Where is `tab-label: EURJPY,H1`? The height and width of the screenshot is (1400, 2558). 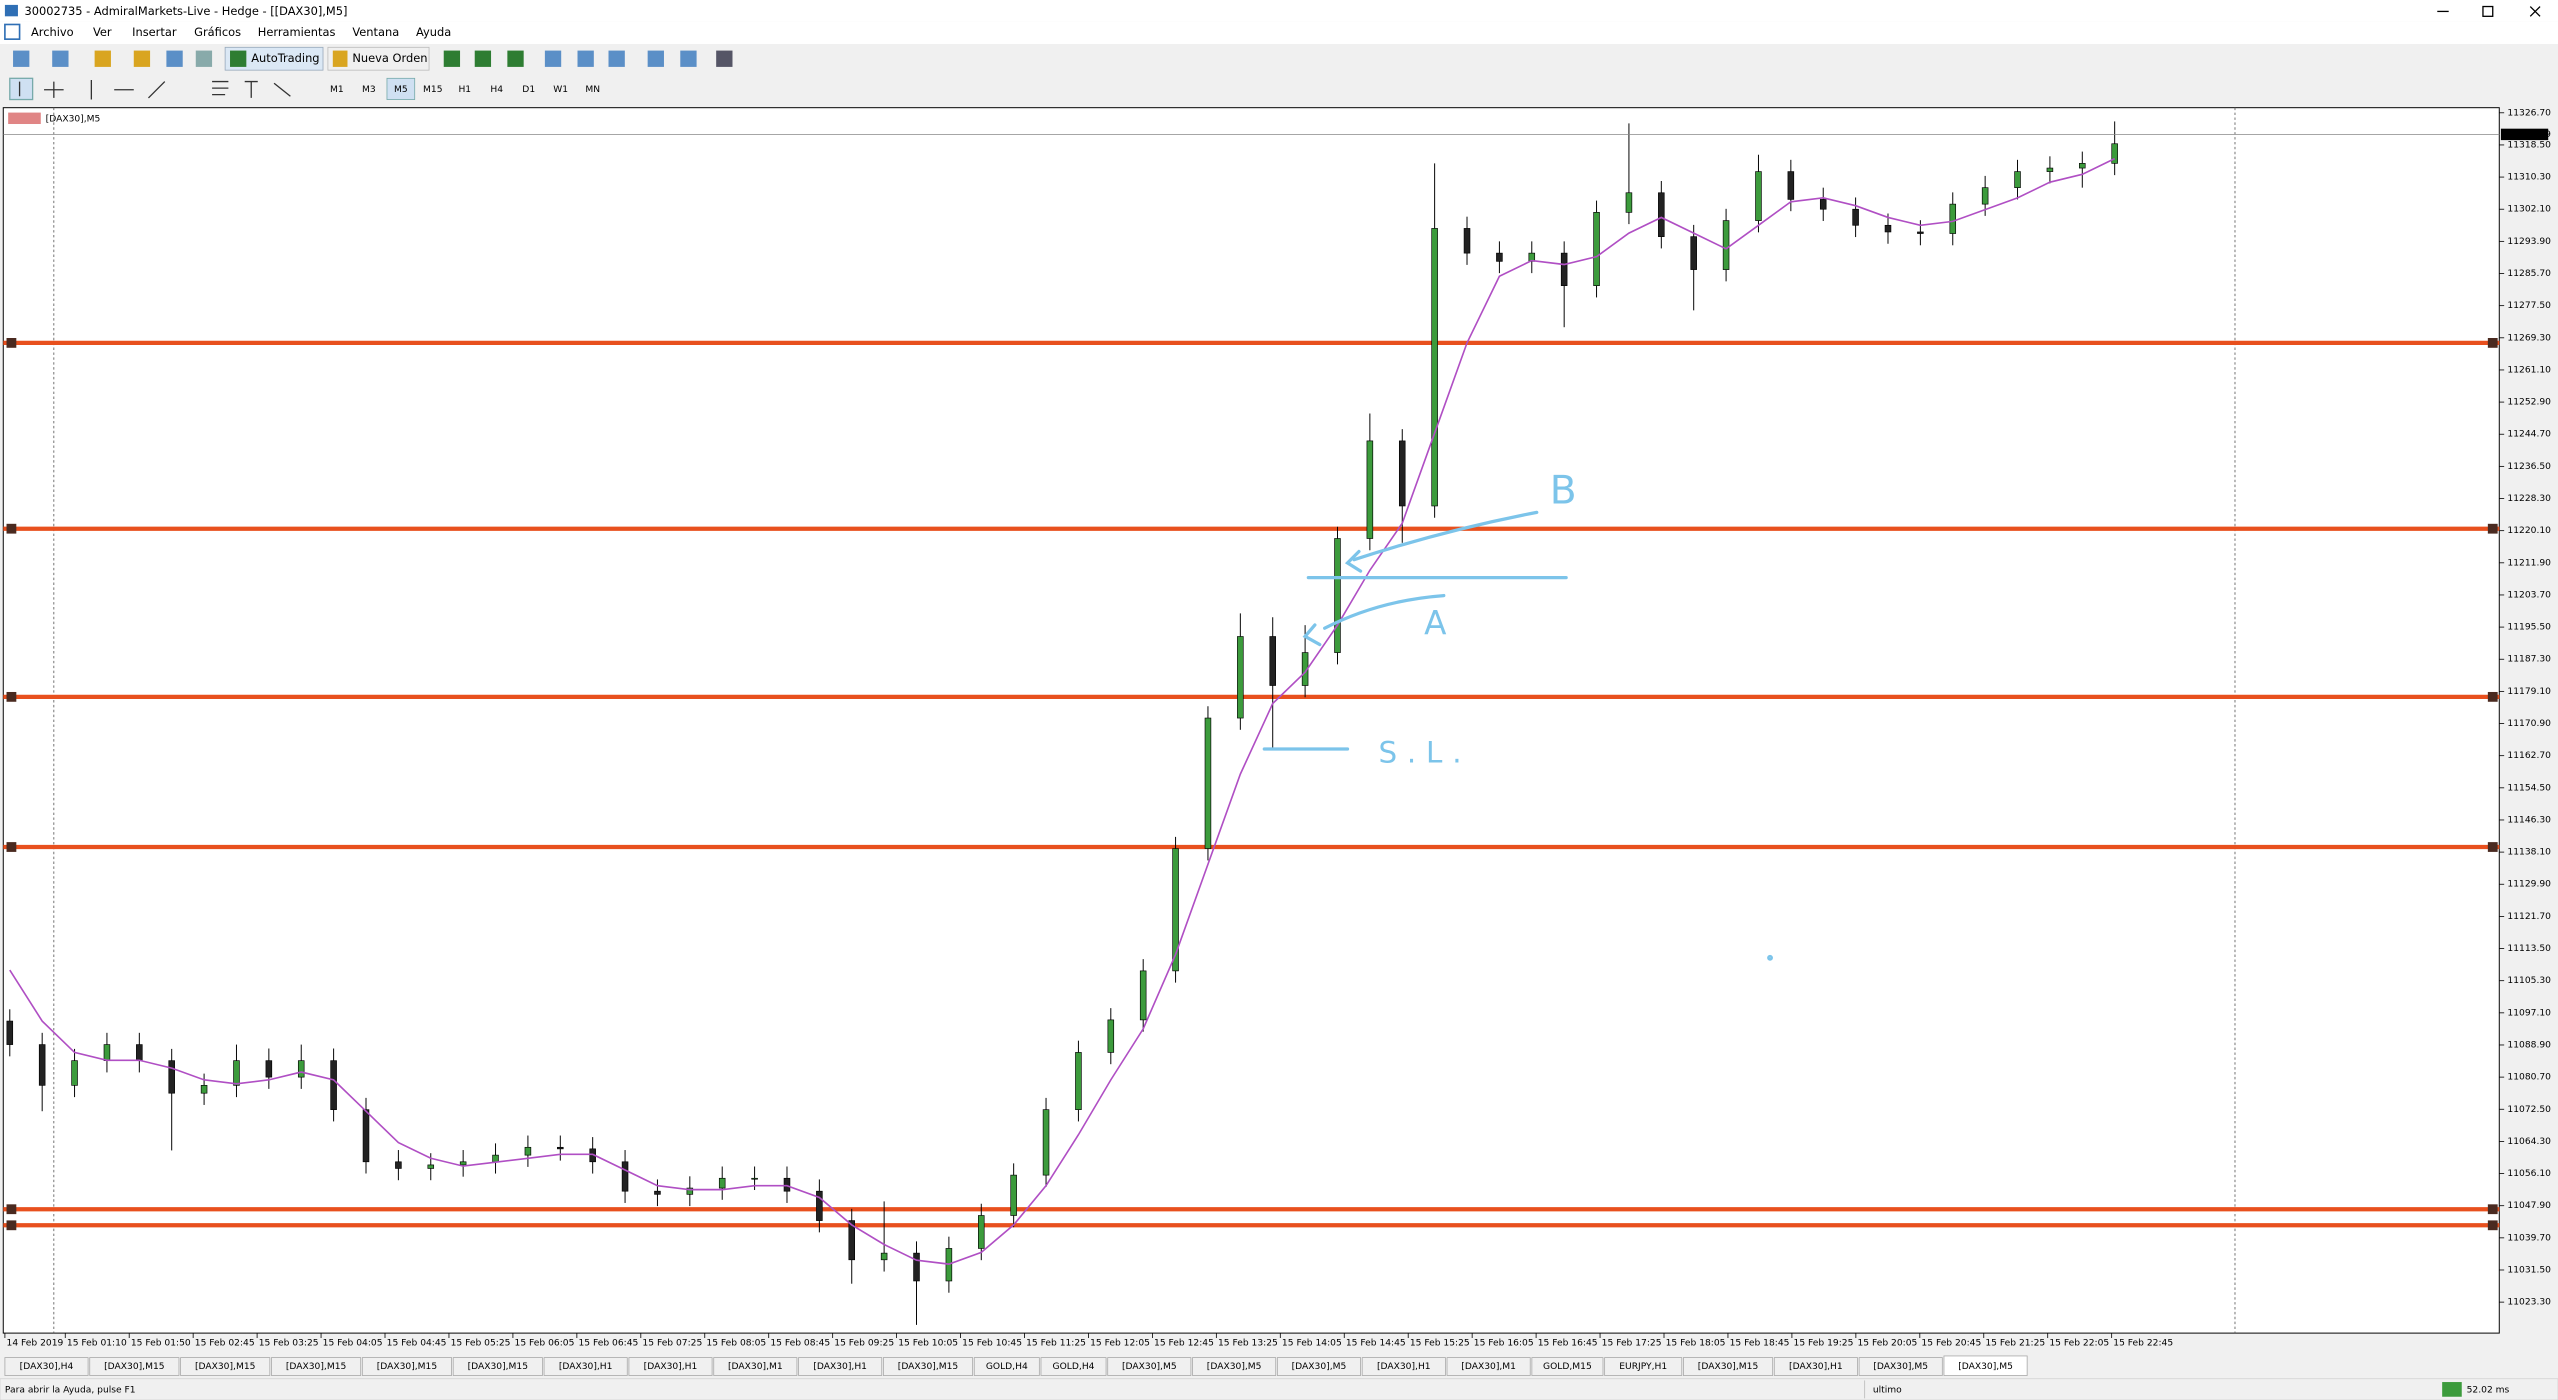 tab-label: EURJPY,H1 is located at coordinates (1643, 1367).